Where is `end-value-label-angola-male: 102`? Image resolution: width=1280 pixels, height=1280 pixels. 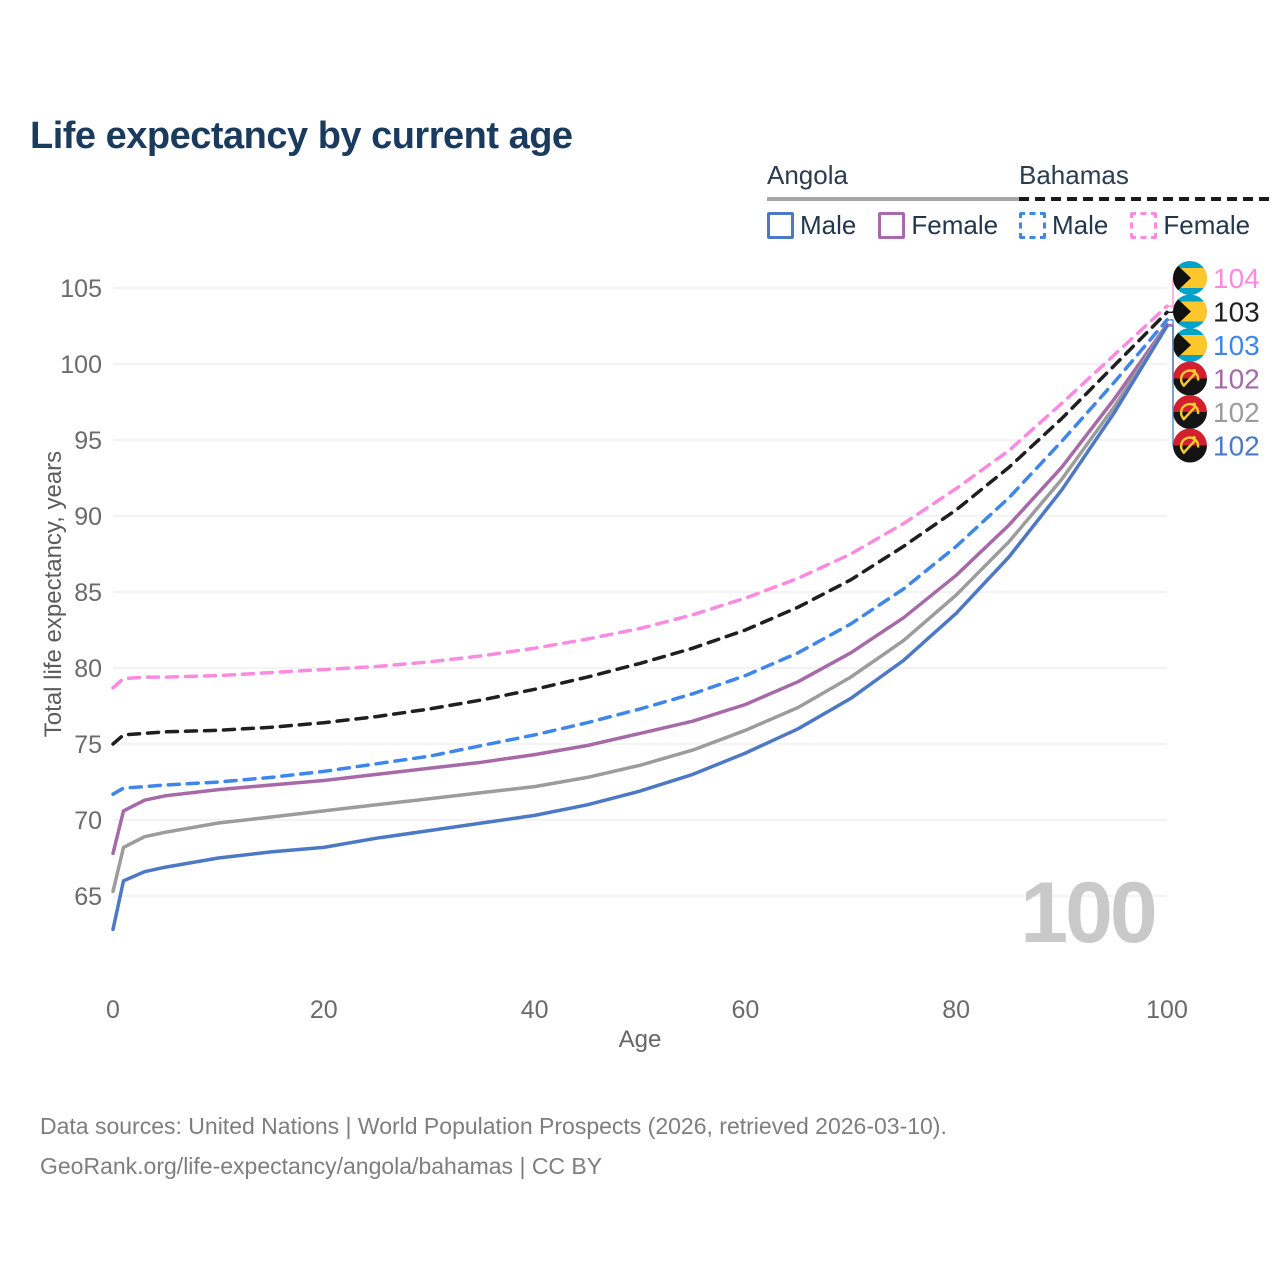 end-value-label-angola-male: 102 is located at coordinates (1236, 446).